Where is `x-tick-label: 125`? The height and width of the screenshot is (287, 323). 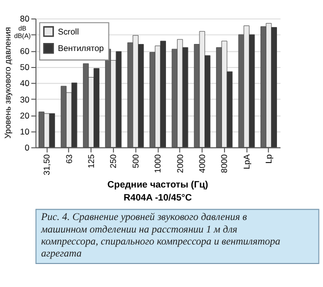 x-tick-label: 125 is located at coordinates (91, 161).